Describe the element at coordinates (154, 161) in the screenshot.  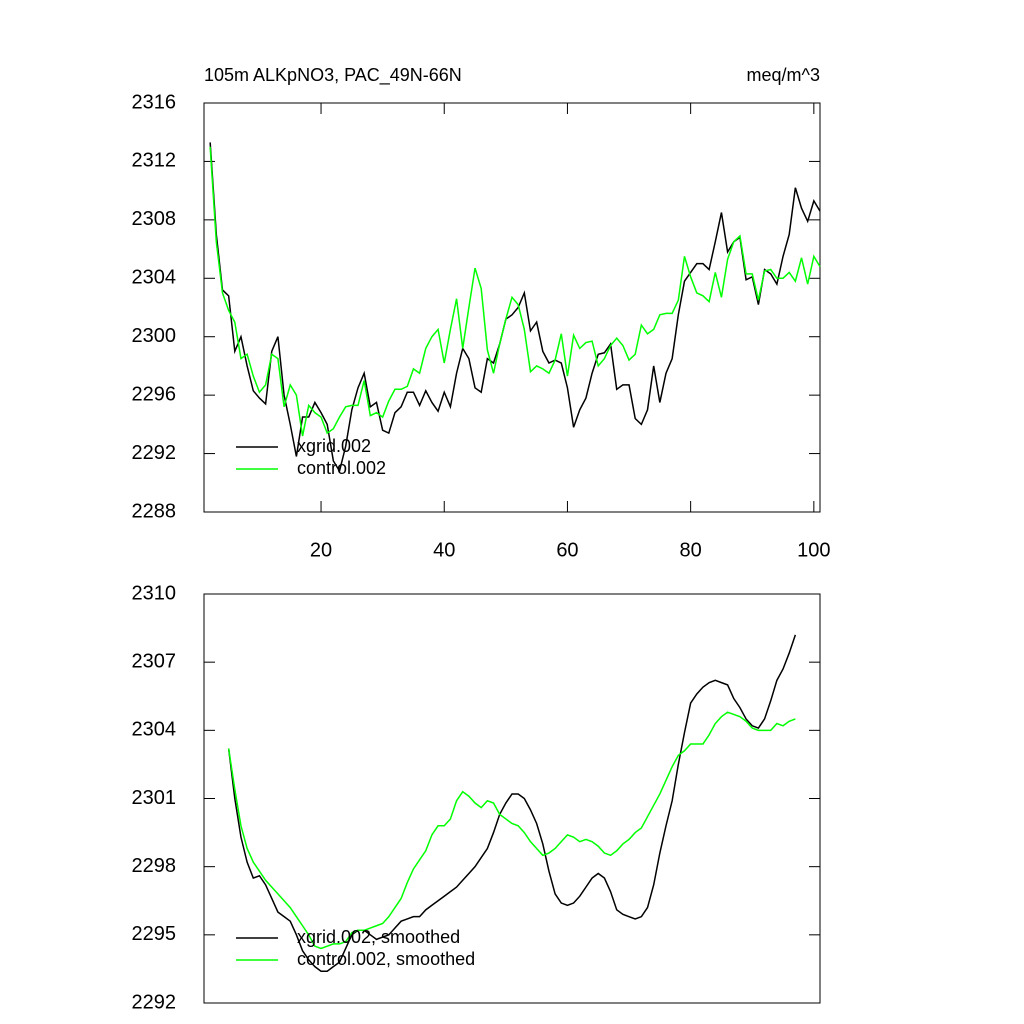
I see `y-tick-label: 2312` at that location.